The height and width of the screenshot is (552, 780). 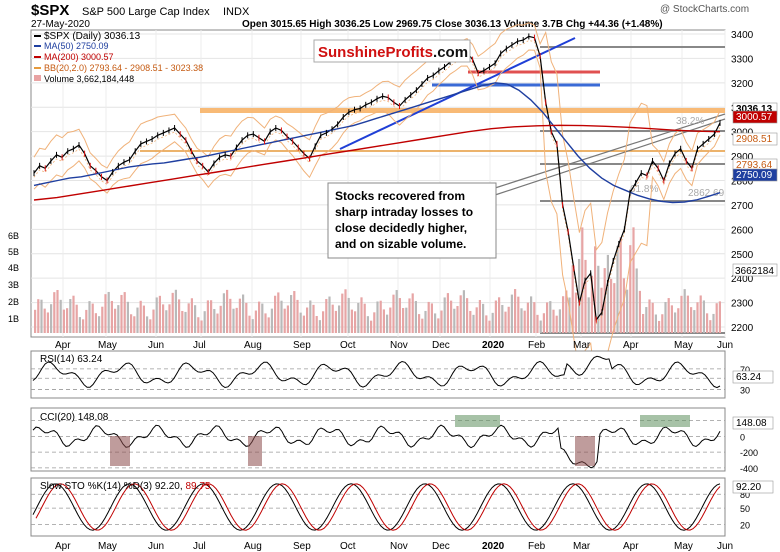 What do you see at coordinates (197, 486) in the screenshot?
I see `sto-label-d: 89.75` at bounding box center [197, 486].